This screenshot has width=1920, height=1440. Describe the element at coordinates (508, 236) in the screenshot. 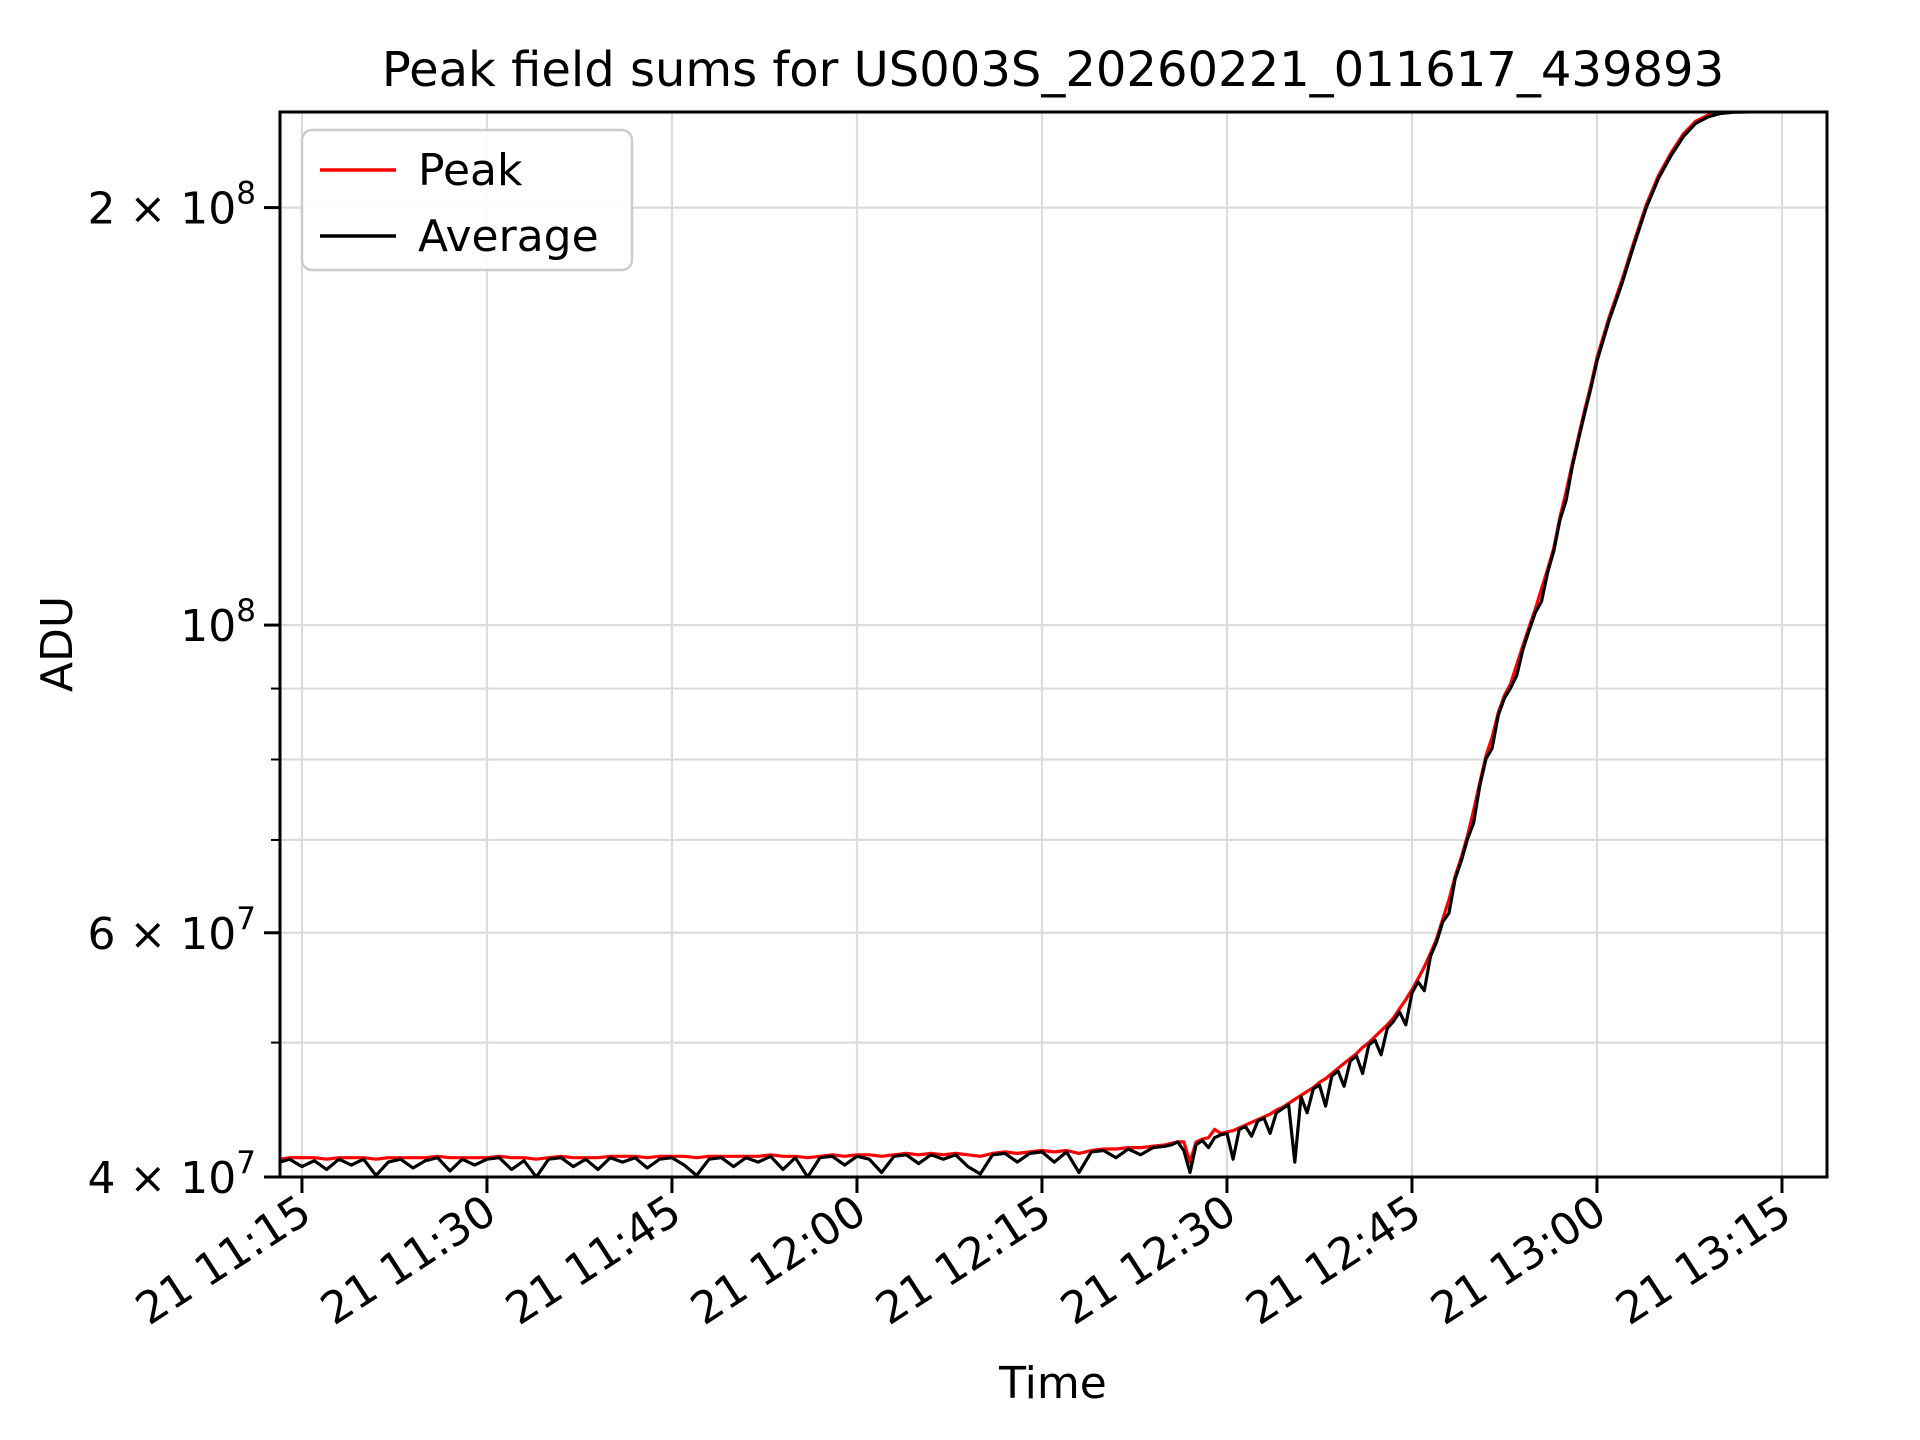

I see `legend-label-average: Average` at that location.